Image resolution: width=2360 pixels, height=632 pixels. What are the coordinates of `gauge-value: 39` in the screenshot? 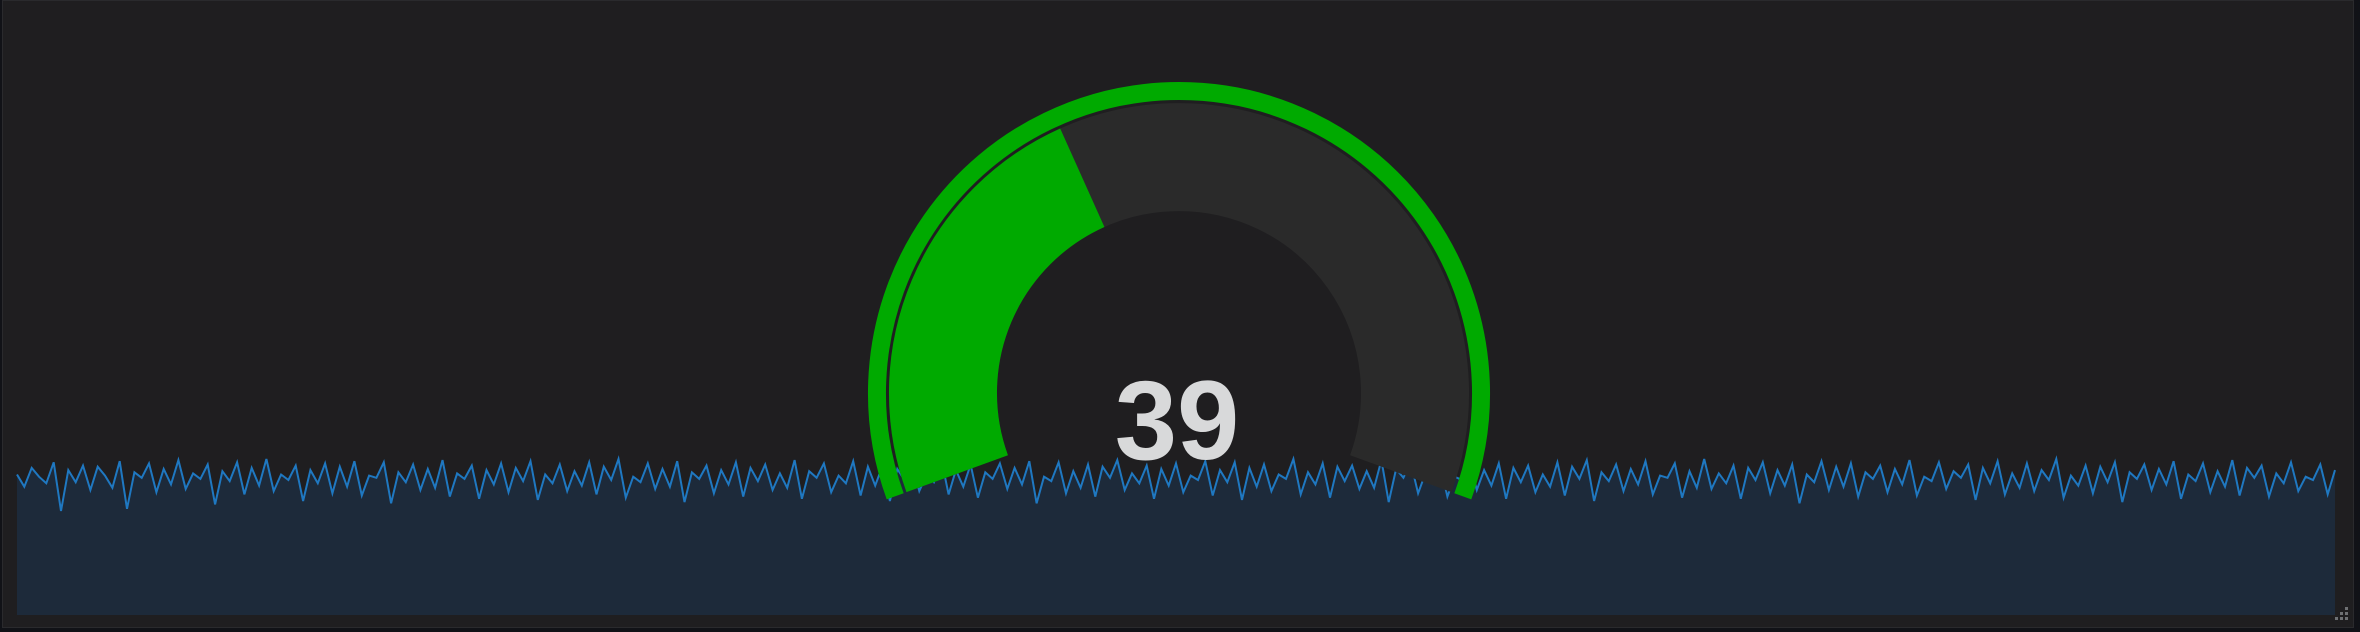 It's located at (1177, 420).